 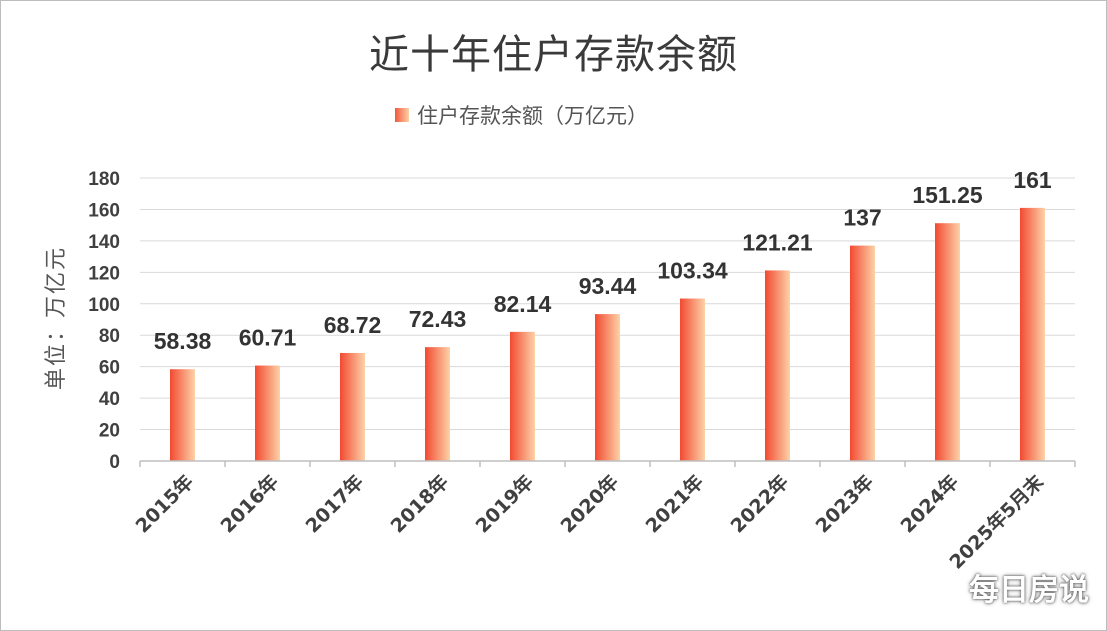 I want to click on legend-label: 住户存款余额（万亿元）, so click(x=532, y=116).